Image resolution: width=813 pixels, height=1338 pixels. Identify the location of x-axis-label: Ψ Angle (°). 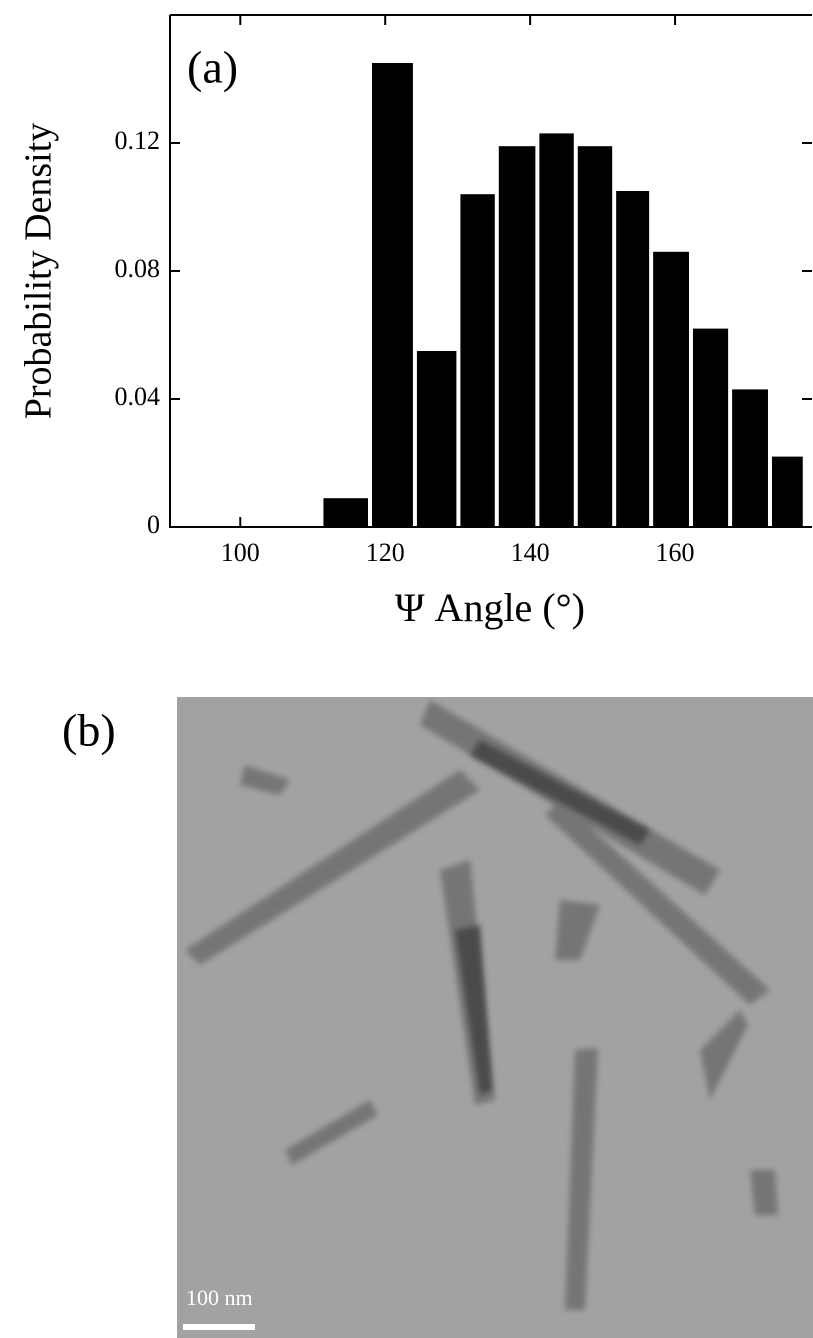
(490, 607).